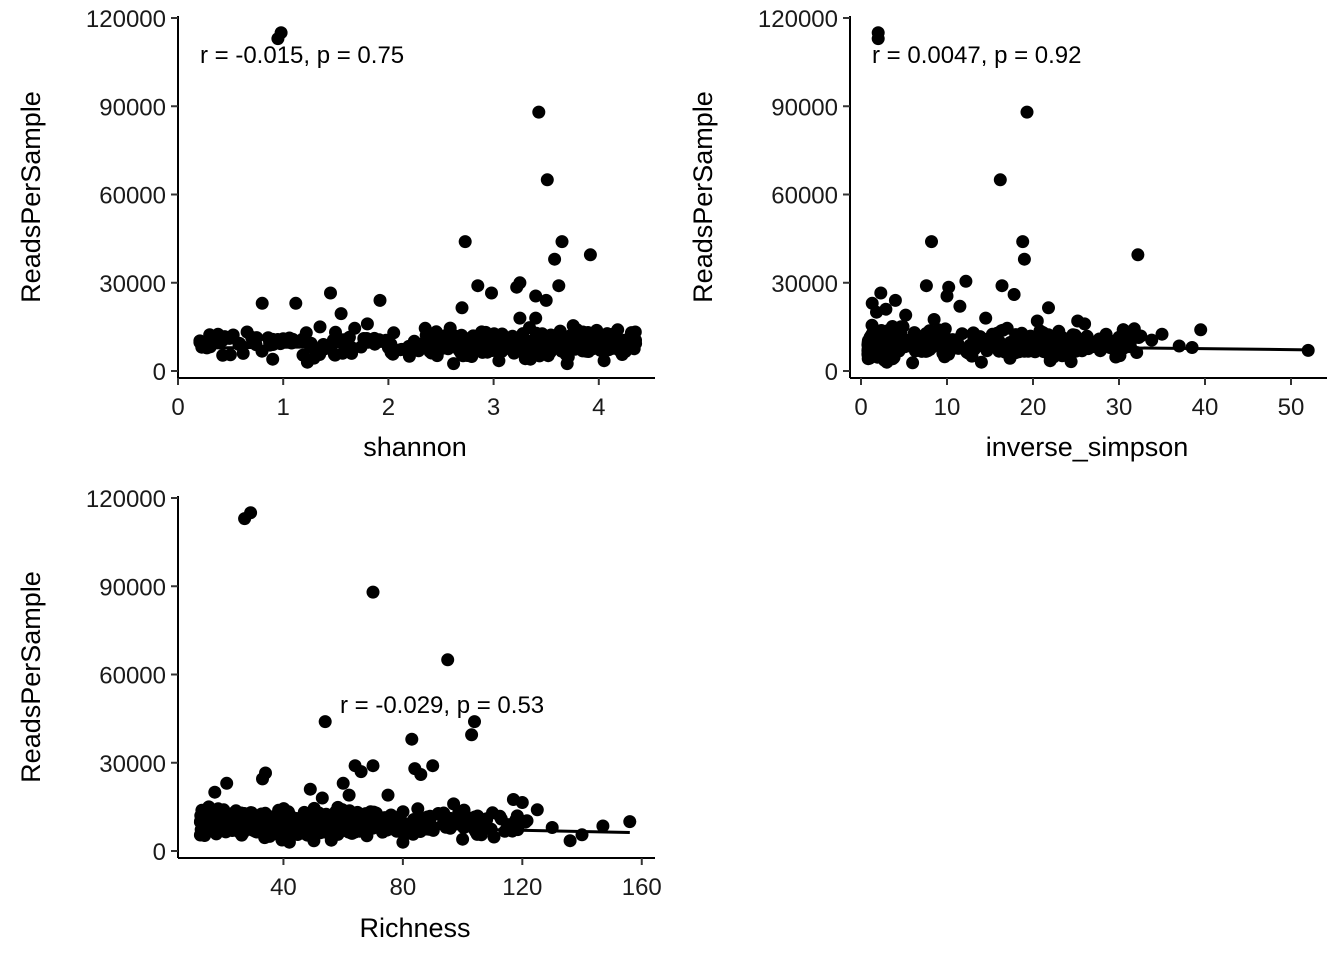 The height and width of the screenshot is (960, 1344). I want to click on inverse-simpson-y-tick-label: 60000, so click(804, 196).